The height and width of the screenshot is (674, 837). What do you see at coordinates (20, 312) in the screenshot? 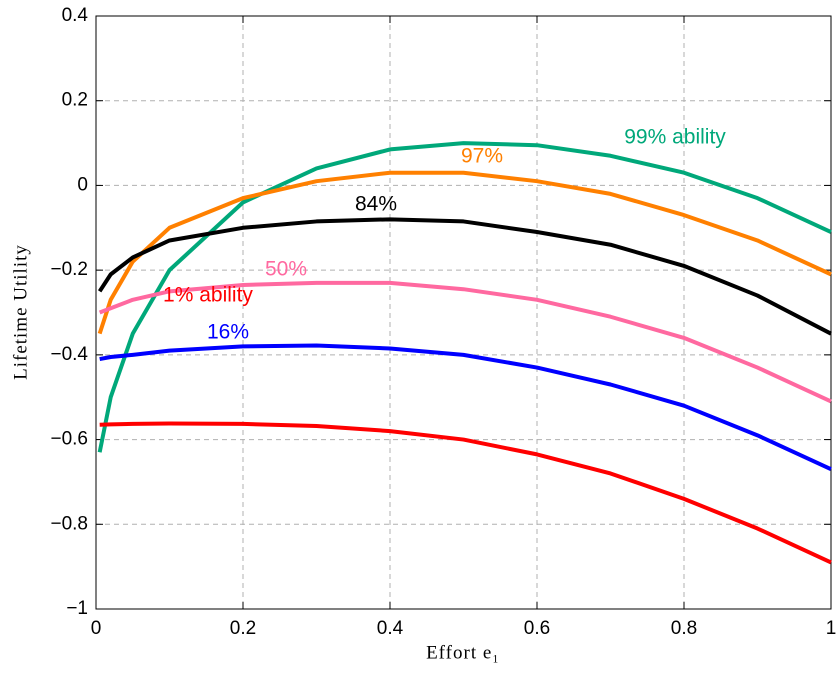
I see `y-axis-label: Lifetime Utility` at bounding box center [20, 312].